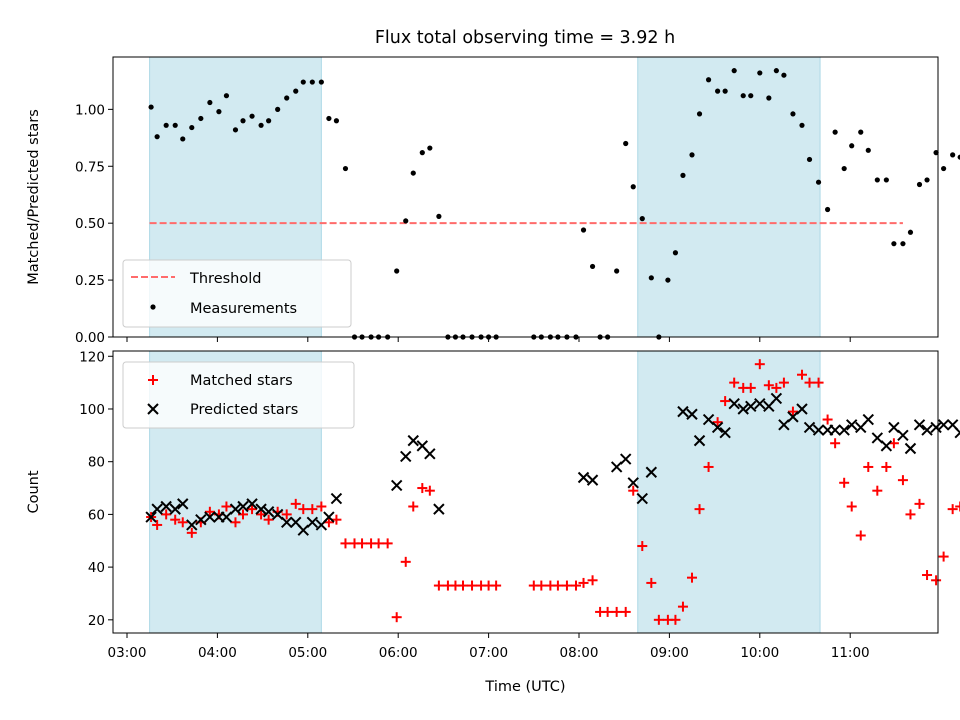 The height and width of the screenshot is (720, 960). I want to click on figure-title: Flux total observing time = 3.92 h, so click(525, 38).